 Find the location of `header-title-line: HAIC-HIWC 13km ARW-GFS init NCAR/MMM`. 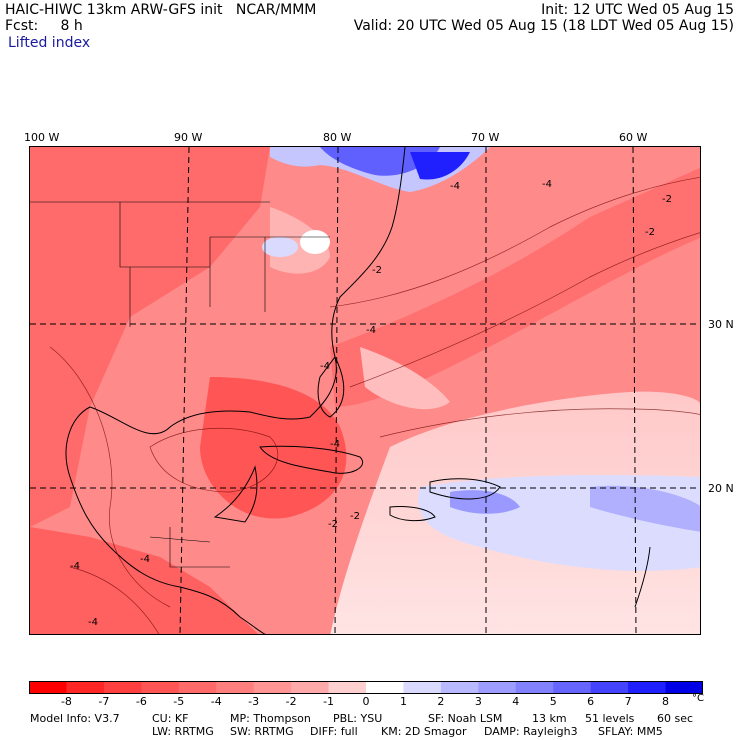

header-title-line: HAIC-HIWC 13km ARW-GFS init NCAR/MMM is located at coordinates (160, 10).